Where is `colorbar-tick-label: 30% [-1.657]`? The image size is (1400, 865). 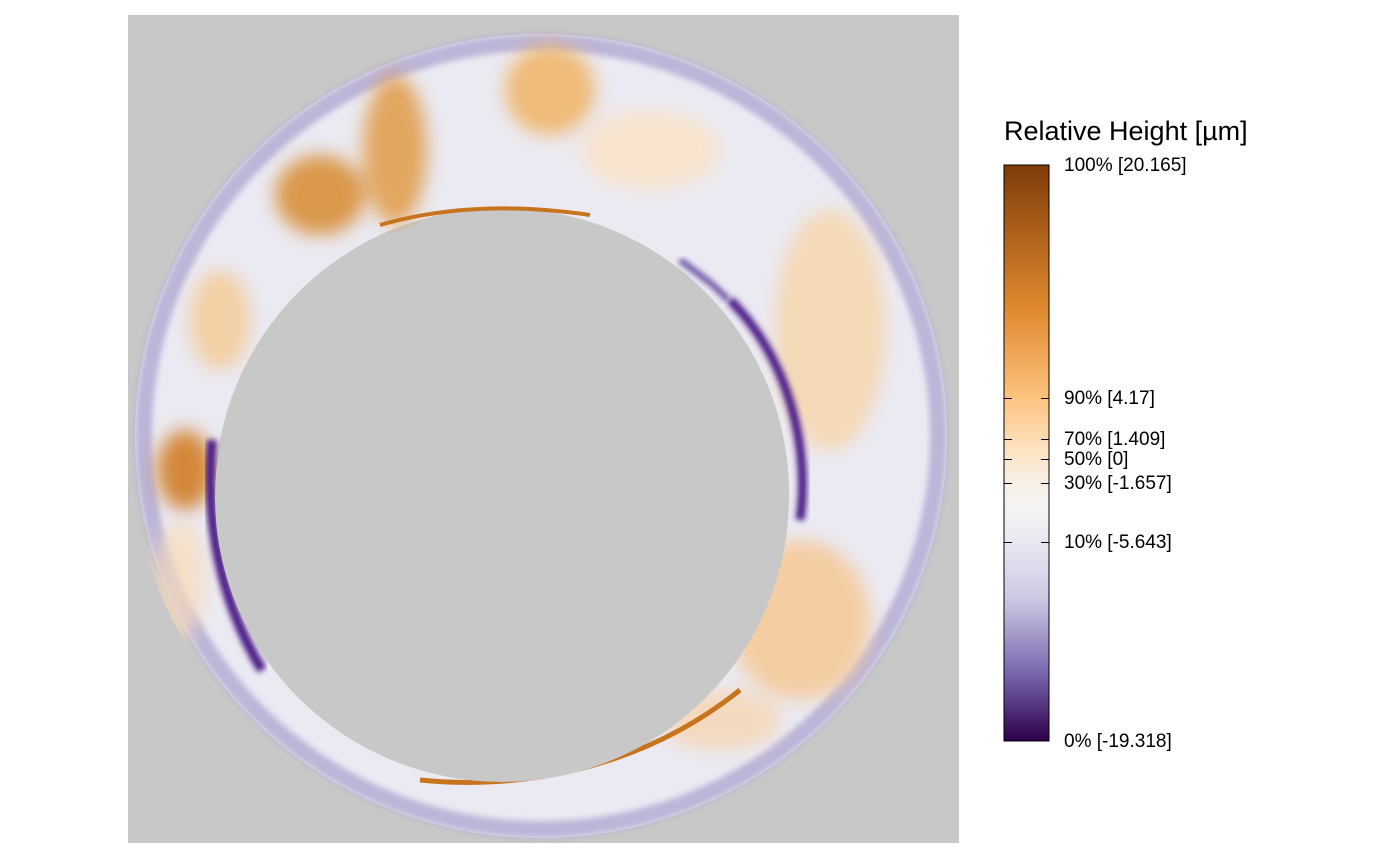
colorbar-tick-label: 30% [-1.657] is located at coordinates (1118, 484).